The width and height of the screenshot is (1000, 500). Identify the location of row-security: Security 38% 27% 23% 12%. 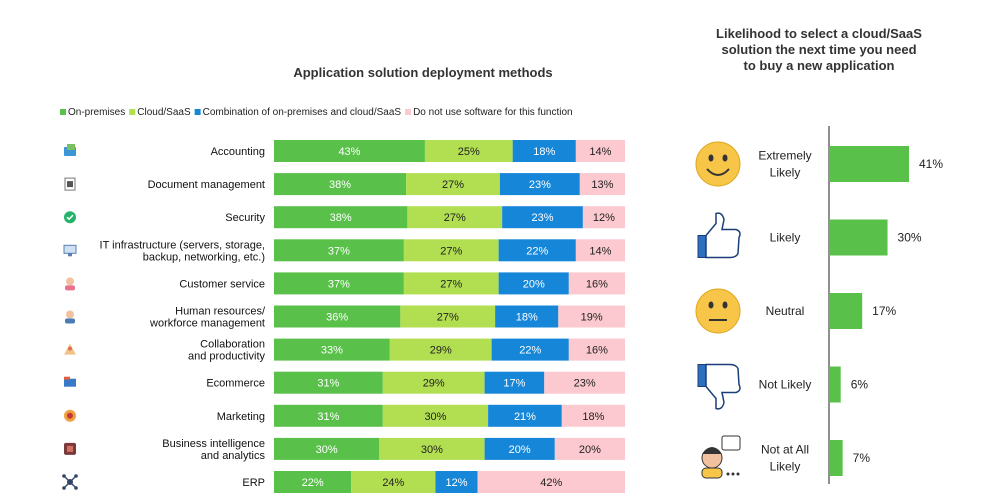
(344, 217).